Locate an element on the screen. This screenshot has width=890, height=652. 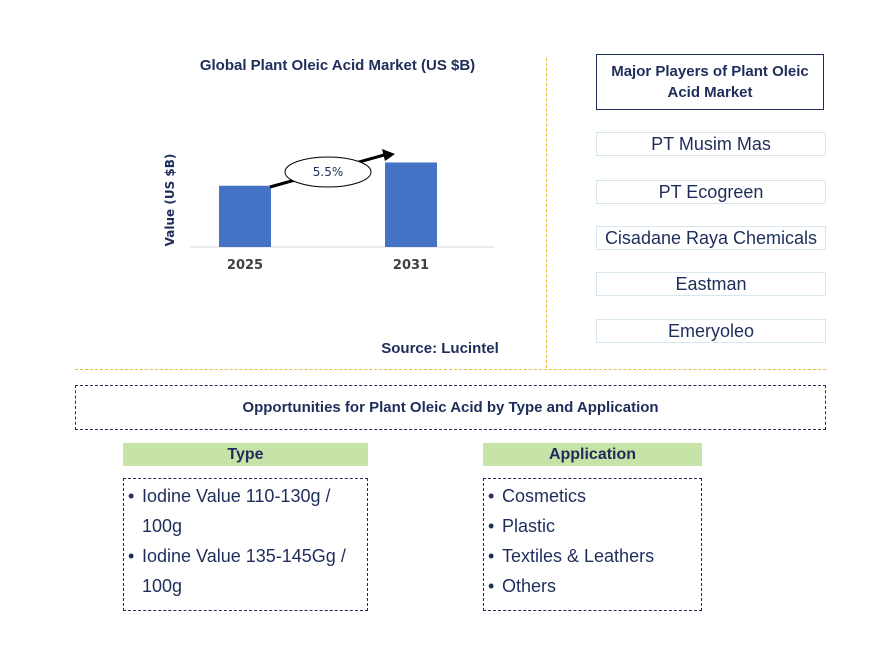
bar-2025 is located at coordinates (245, 216).